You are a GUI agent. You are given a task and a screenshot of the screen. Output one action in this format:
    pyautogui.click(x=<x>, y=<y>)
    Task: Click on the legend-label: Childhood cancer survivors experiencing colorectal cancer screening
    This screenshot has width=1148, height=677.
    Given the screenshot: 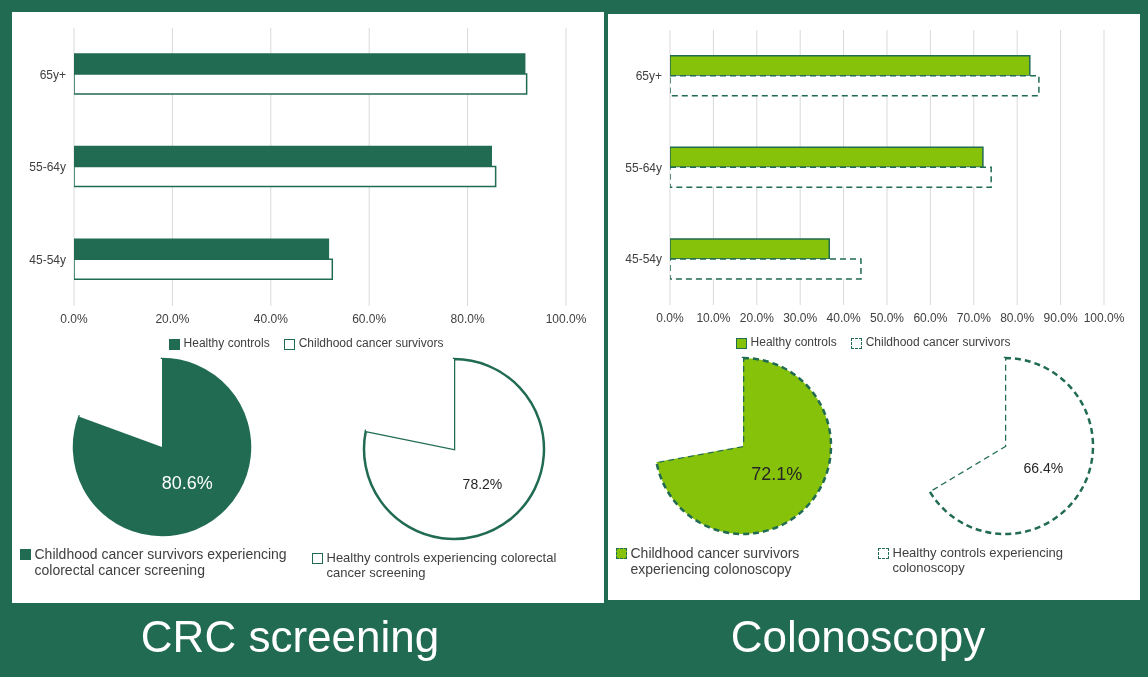 What is the action you would take?
    pyautogui.click(x=161, y=562)
    